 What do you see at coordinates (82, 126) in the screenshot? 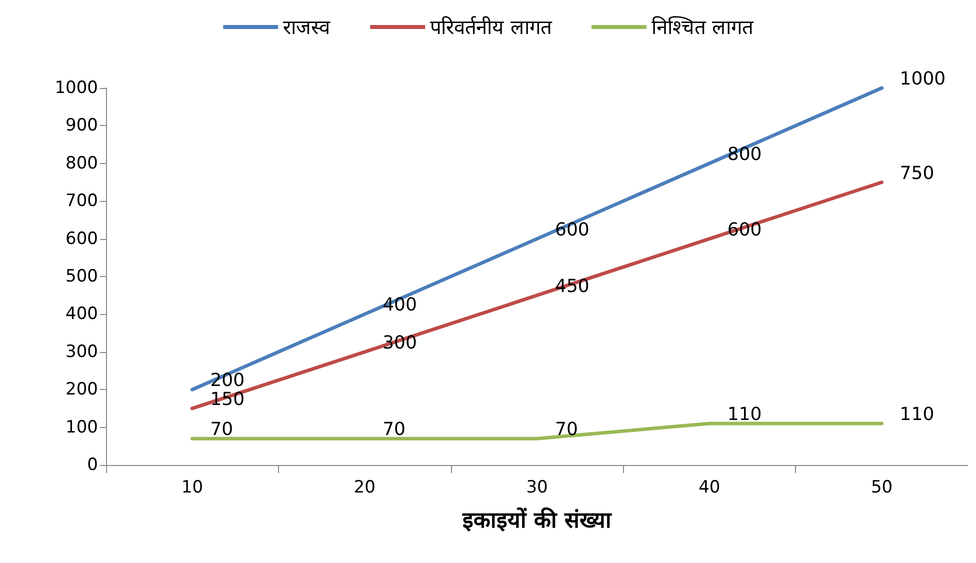
I see `y-tick-label: 900` at bounding box center [82, 126].